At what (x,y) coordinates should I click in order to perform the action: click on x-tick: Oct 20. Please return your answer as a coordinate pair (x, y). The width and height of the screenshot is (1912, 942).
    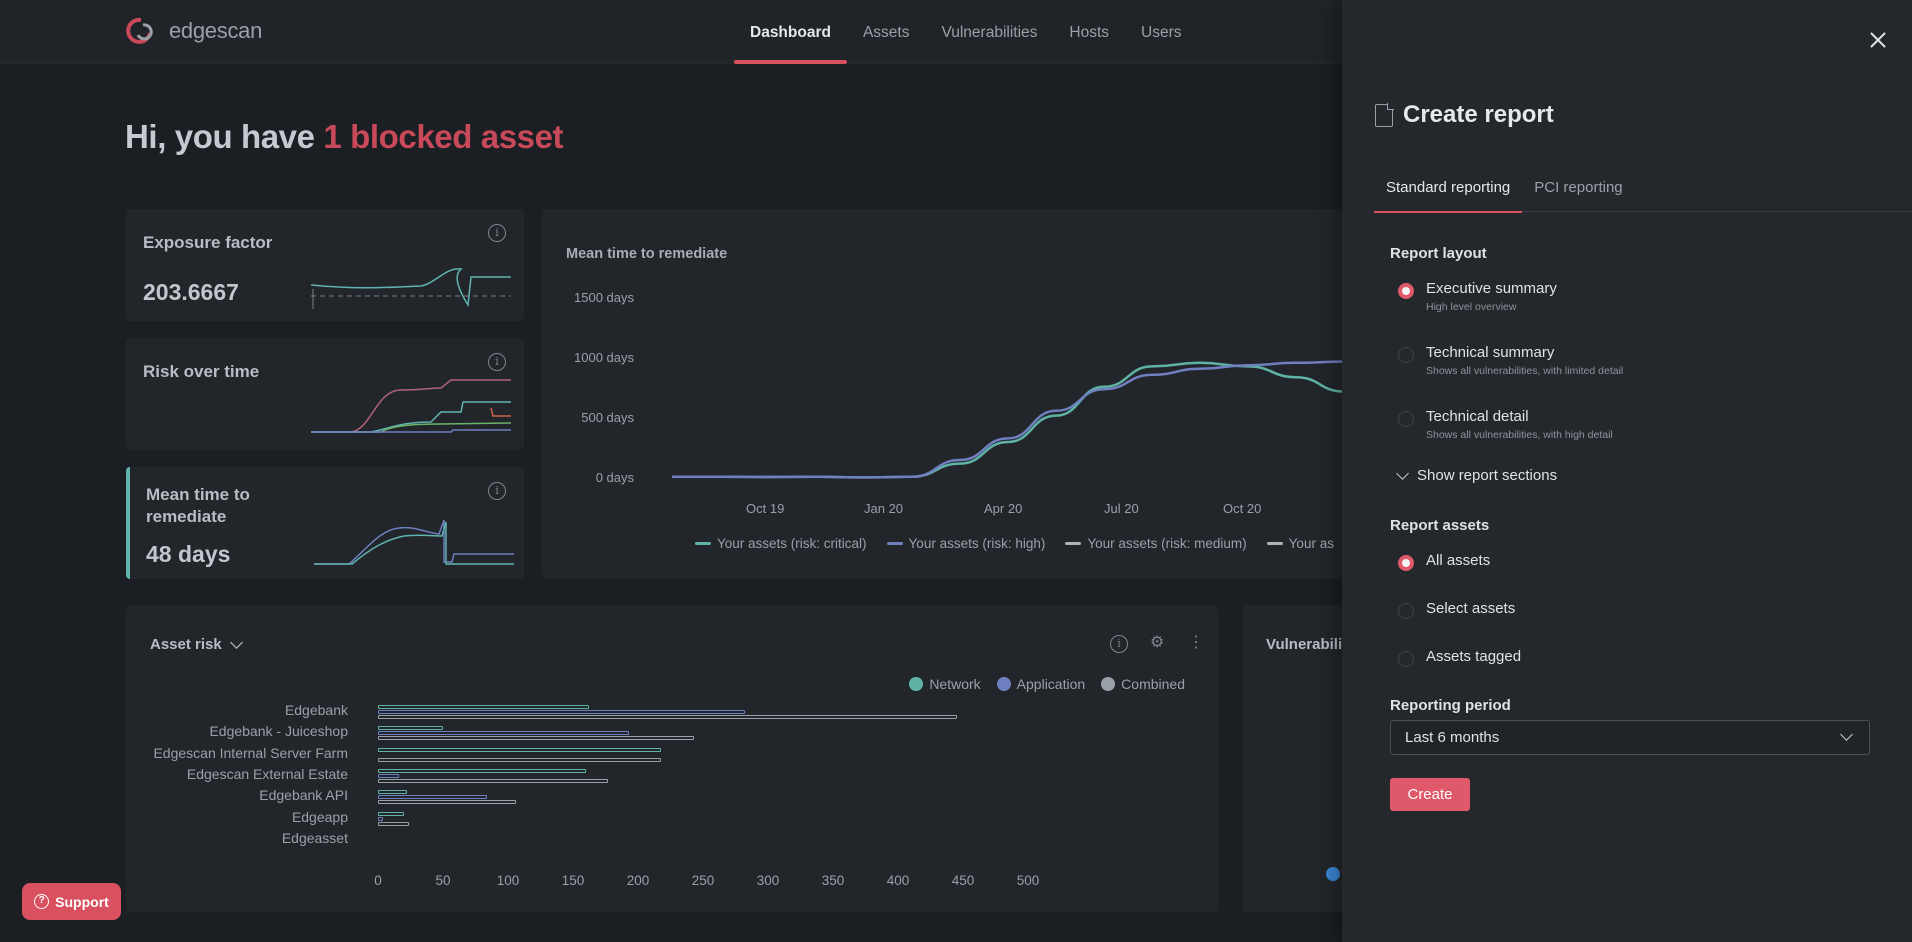
    Looking at the image, I should click on (1242, 508).